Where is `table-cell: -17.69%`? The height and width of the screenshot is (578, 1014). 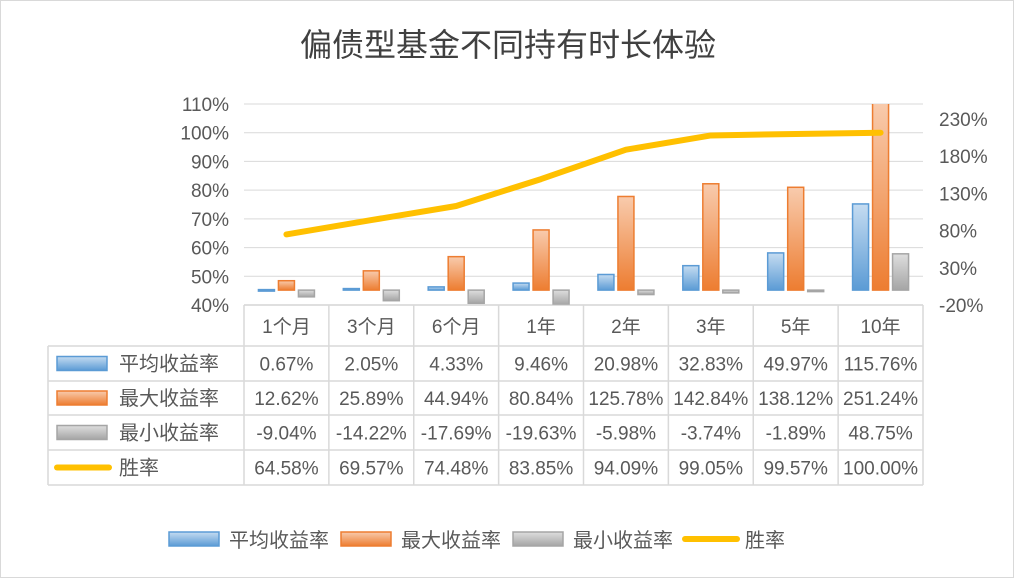 table-cell: -17.69% is located at coordinates (456, 434).